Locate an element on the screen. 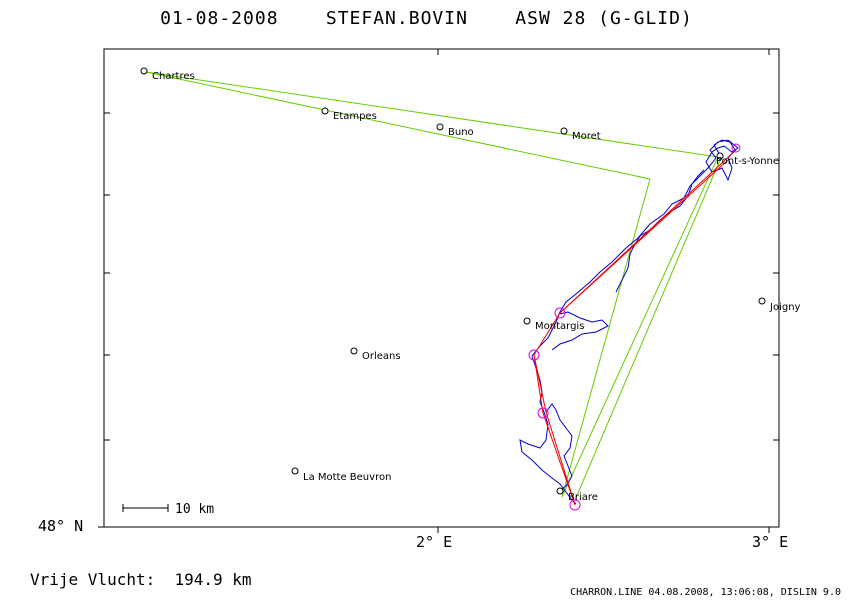 Image resolution: width=853 pixels, height=603 pixels. svg-text: La Motte Beuvron is located at coordinates (347, 477).